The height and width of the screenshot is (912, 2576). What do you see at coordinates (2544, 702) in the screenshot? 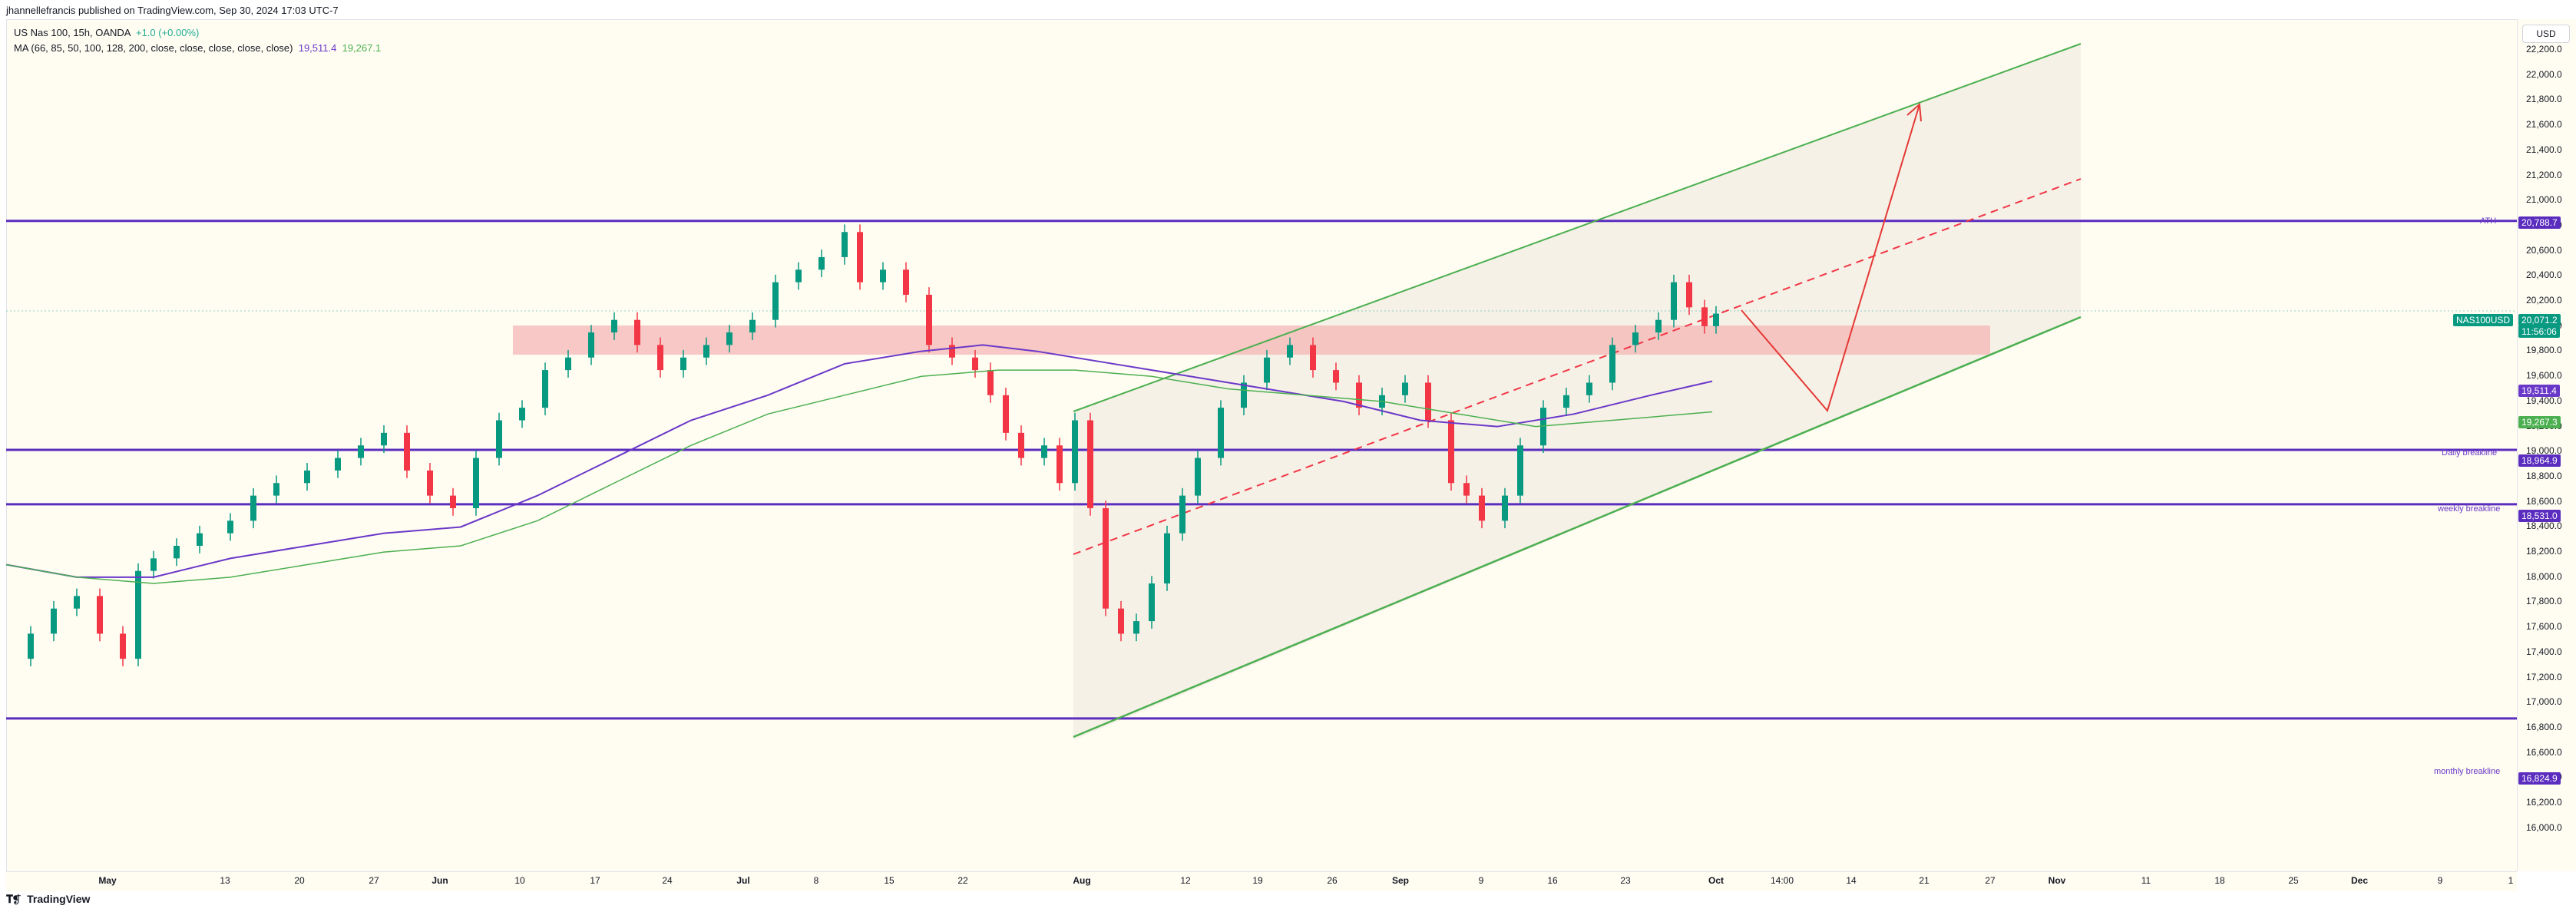
I see `y-tick: 17,000.0` at bounding box center [2544, 702].